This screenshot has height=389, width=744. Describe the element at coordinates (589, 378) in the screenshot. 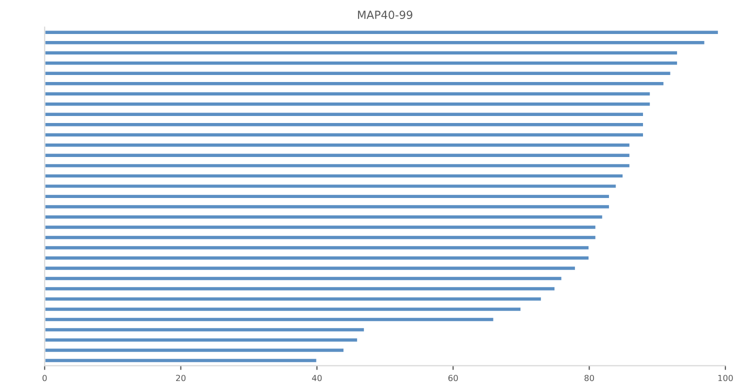

I see `x-tick-label: 80` at that location.